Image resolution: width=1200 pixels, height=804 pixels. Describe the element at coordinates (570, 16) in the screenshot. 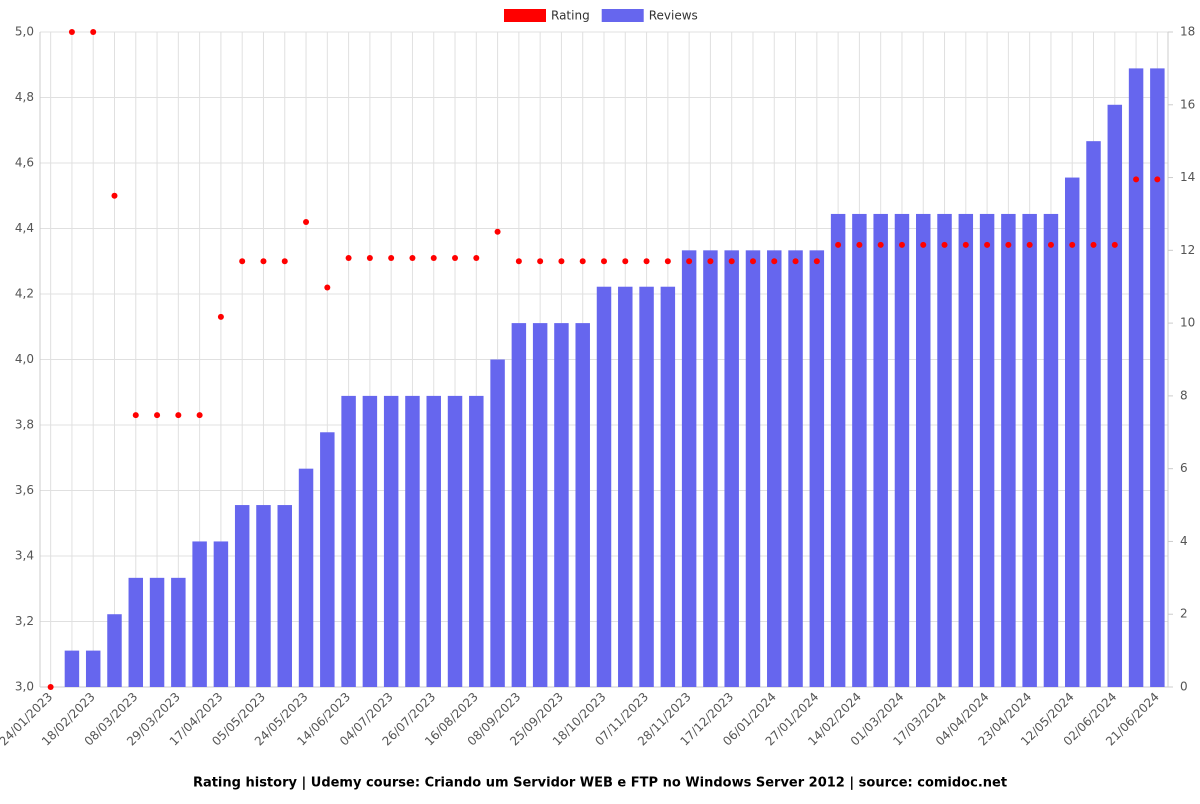

I see `legend-label: Rating` at that location.